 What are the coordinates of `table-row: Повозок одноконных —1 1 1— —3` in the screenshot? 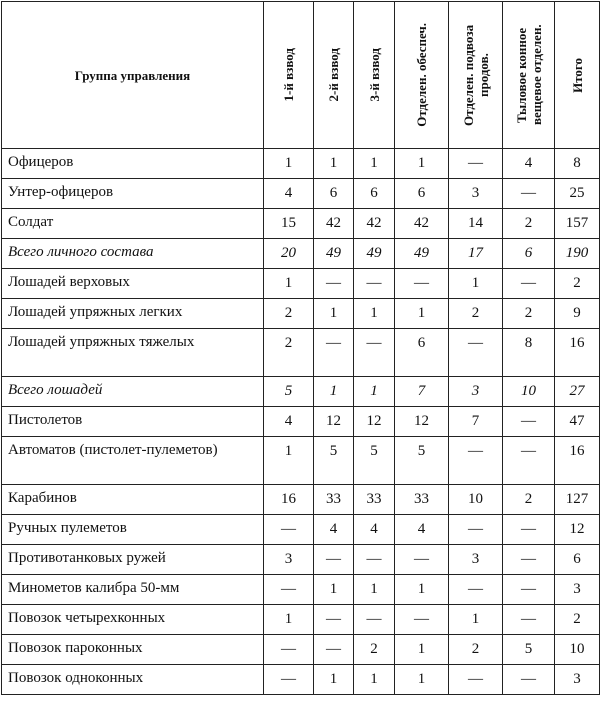 It's located at (300, 679).